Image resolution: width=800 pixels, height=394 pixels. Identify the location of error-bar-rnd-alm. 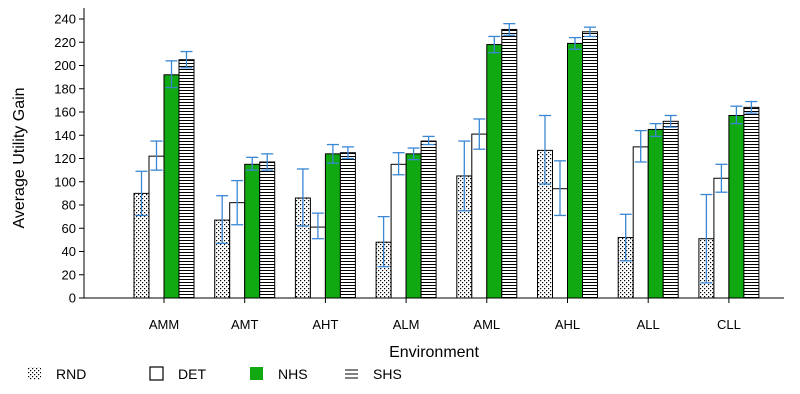
(383, 241).